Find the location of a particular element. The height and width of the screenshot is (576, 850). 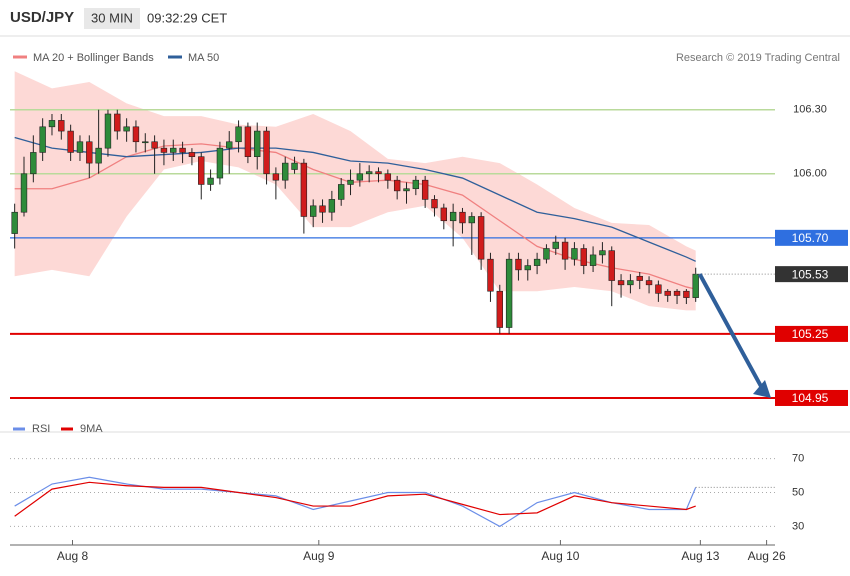

legend-label: 9MA is located at coordinates (91, 429).